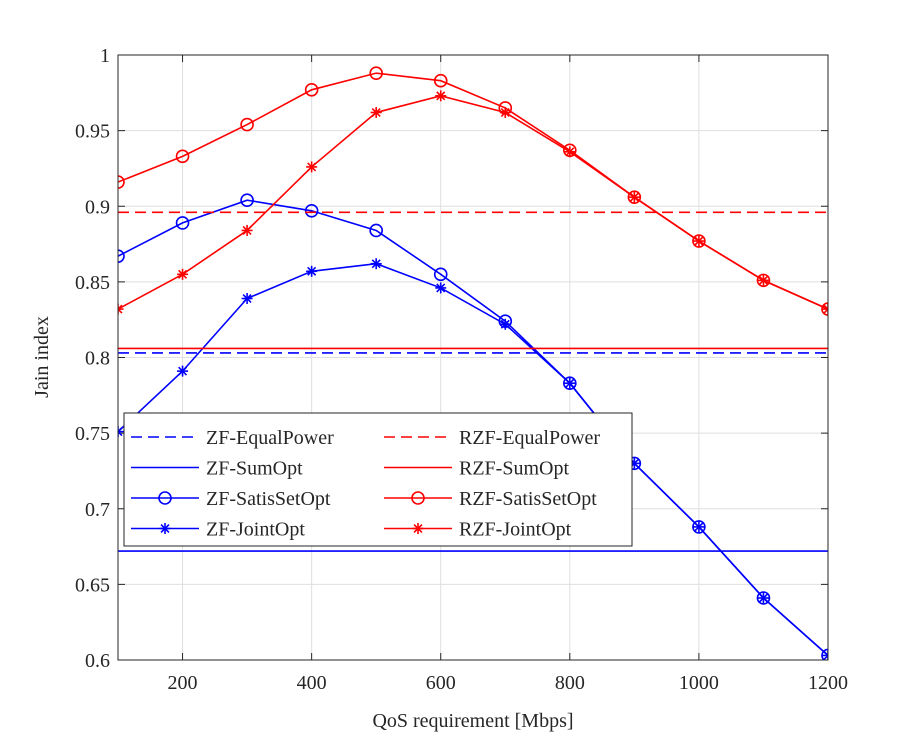 This screenshot has width=913, height=744. Describe the element at coordinates (92, 283) in the screenshot. I see `y-tick-label: 0.85` at that location.